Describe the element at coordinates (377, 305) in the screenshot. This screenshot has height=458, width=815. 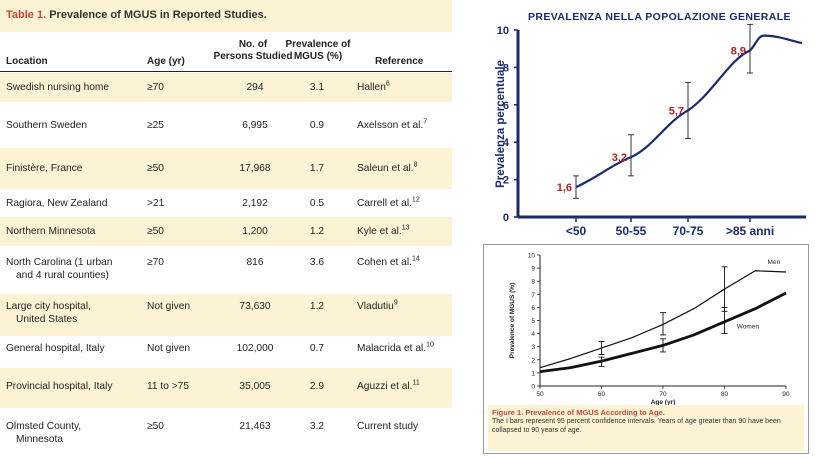
I see `cell-reference: Vladutiu9` at that location.